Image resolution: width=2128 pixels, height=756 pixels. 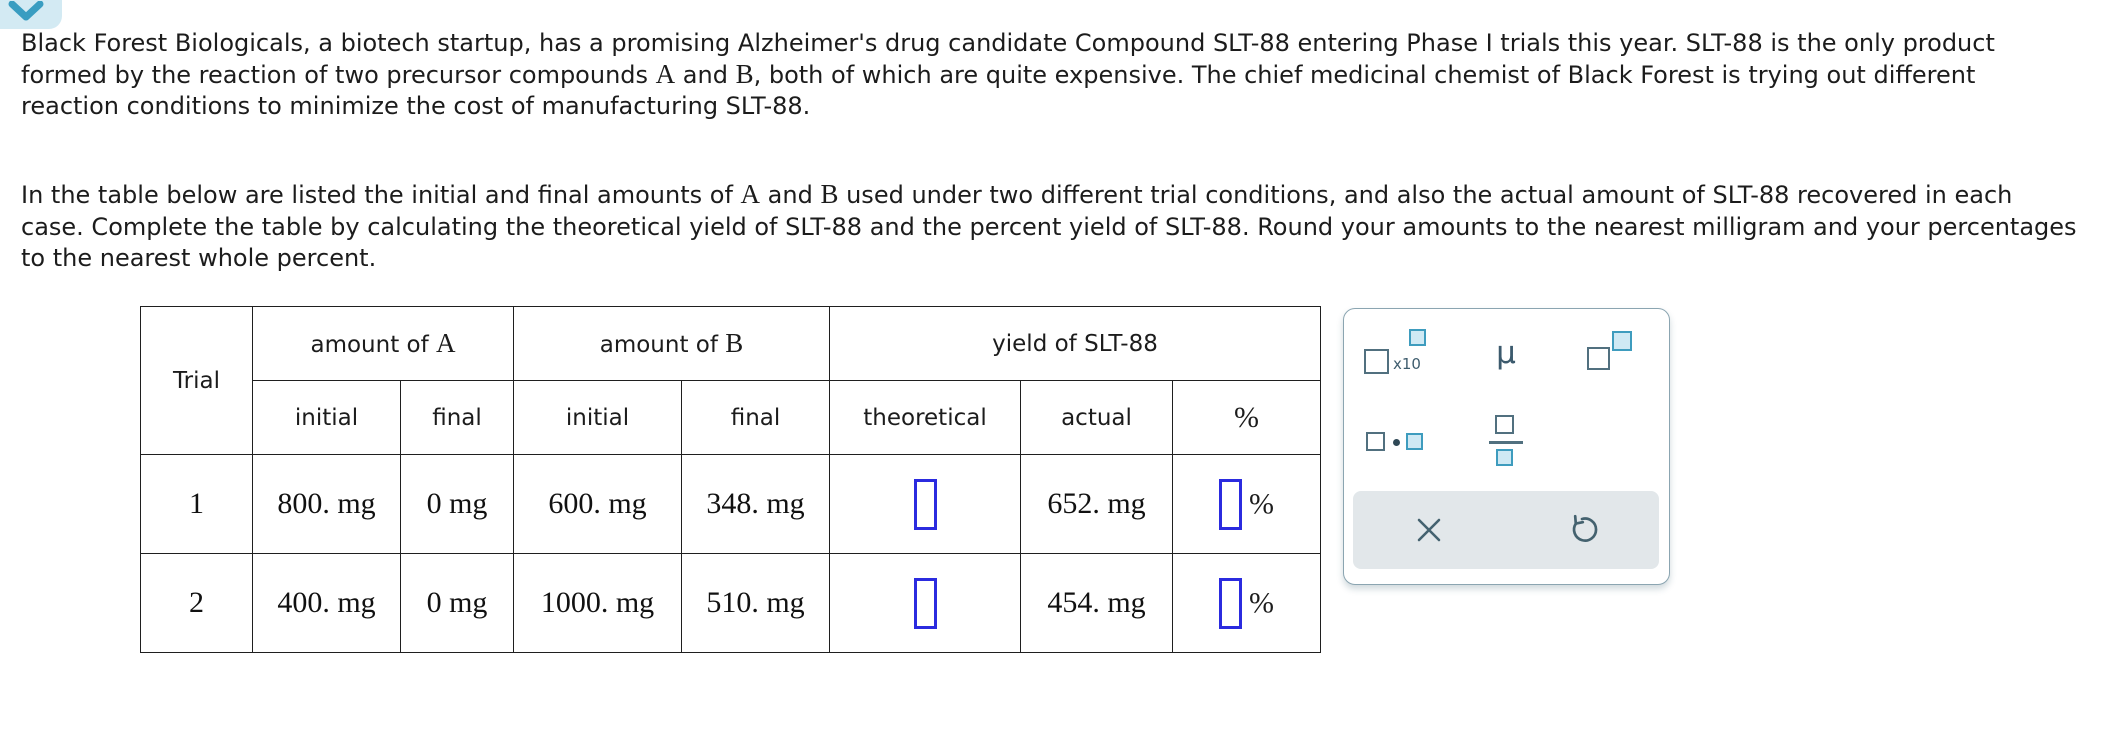 What do you see at coordinates (196, 504) in the screenshot?
I see `trial-number: 1` at bounding box center [196, 504].